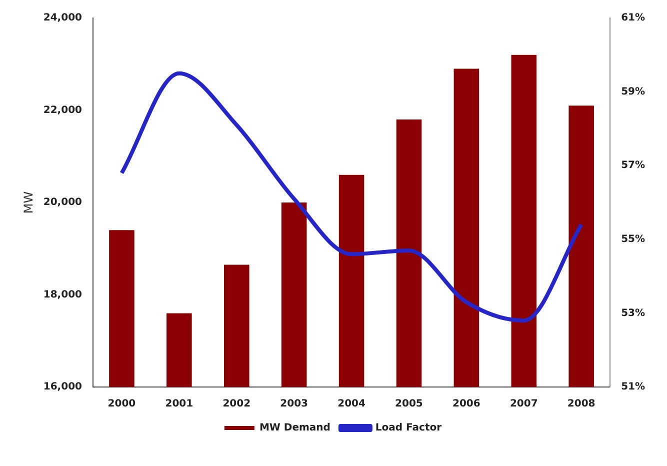 This screenshot has height=466, width=667. What do you see at coordinates (633, 239) in the screenshot?
I see `y2-tick-label: 55%` at bounding box center [633, 239].